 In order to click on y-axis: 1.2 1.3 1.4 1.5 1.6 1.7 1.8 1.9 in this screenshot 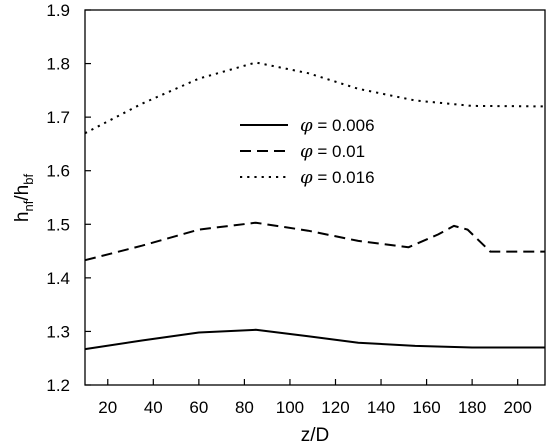, I will do `click(68, 198)`.